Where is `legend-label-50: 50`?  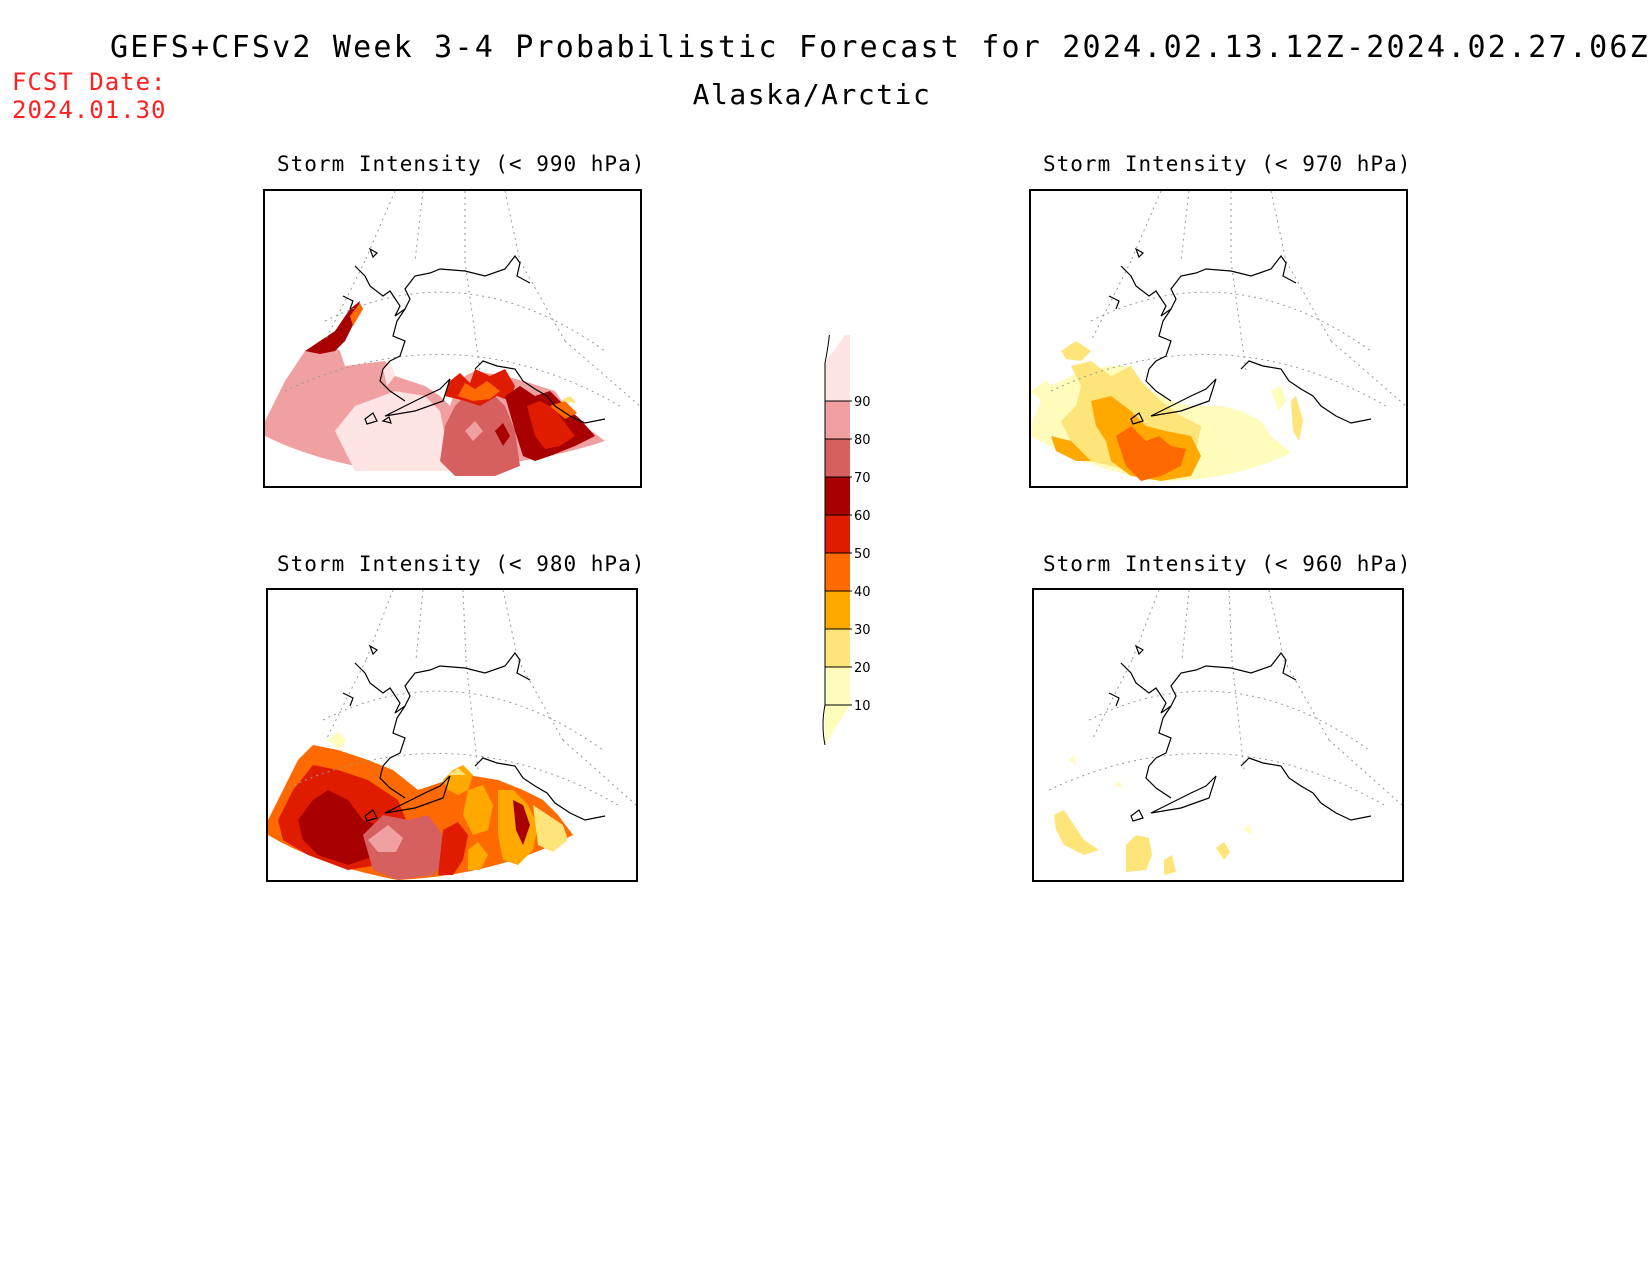
legend-label-50: 50 is located at coordinates (862, 554).